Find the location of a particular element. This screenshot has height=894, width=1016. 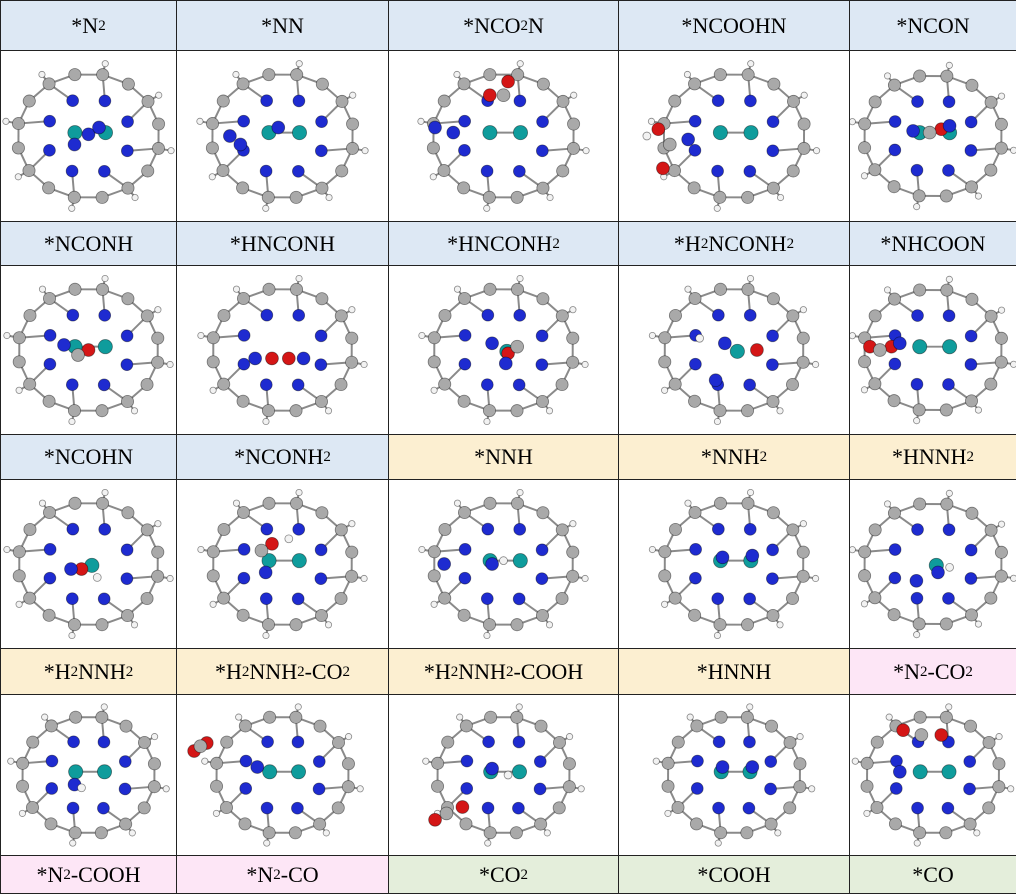

species-label: *NCOOHN is located at coordinates (734, 25).